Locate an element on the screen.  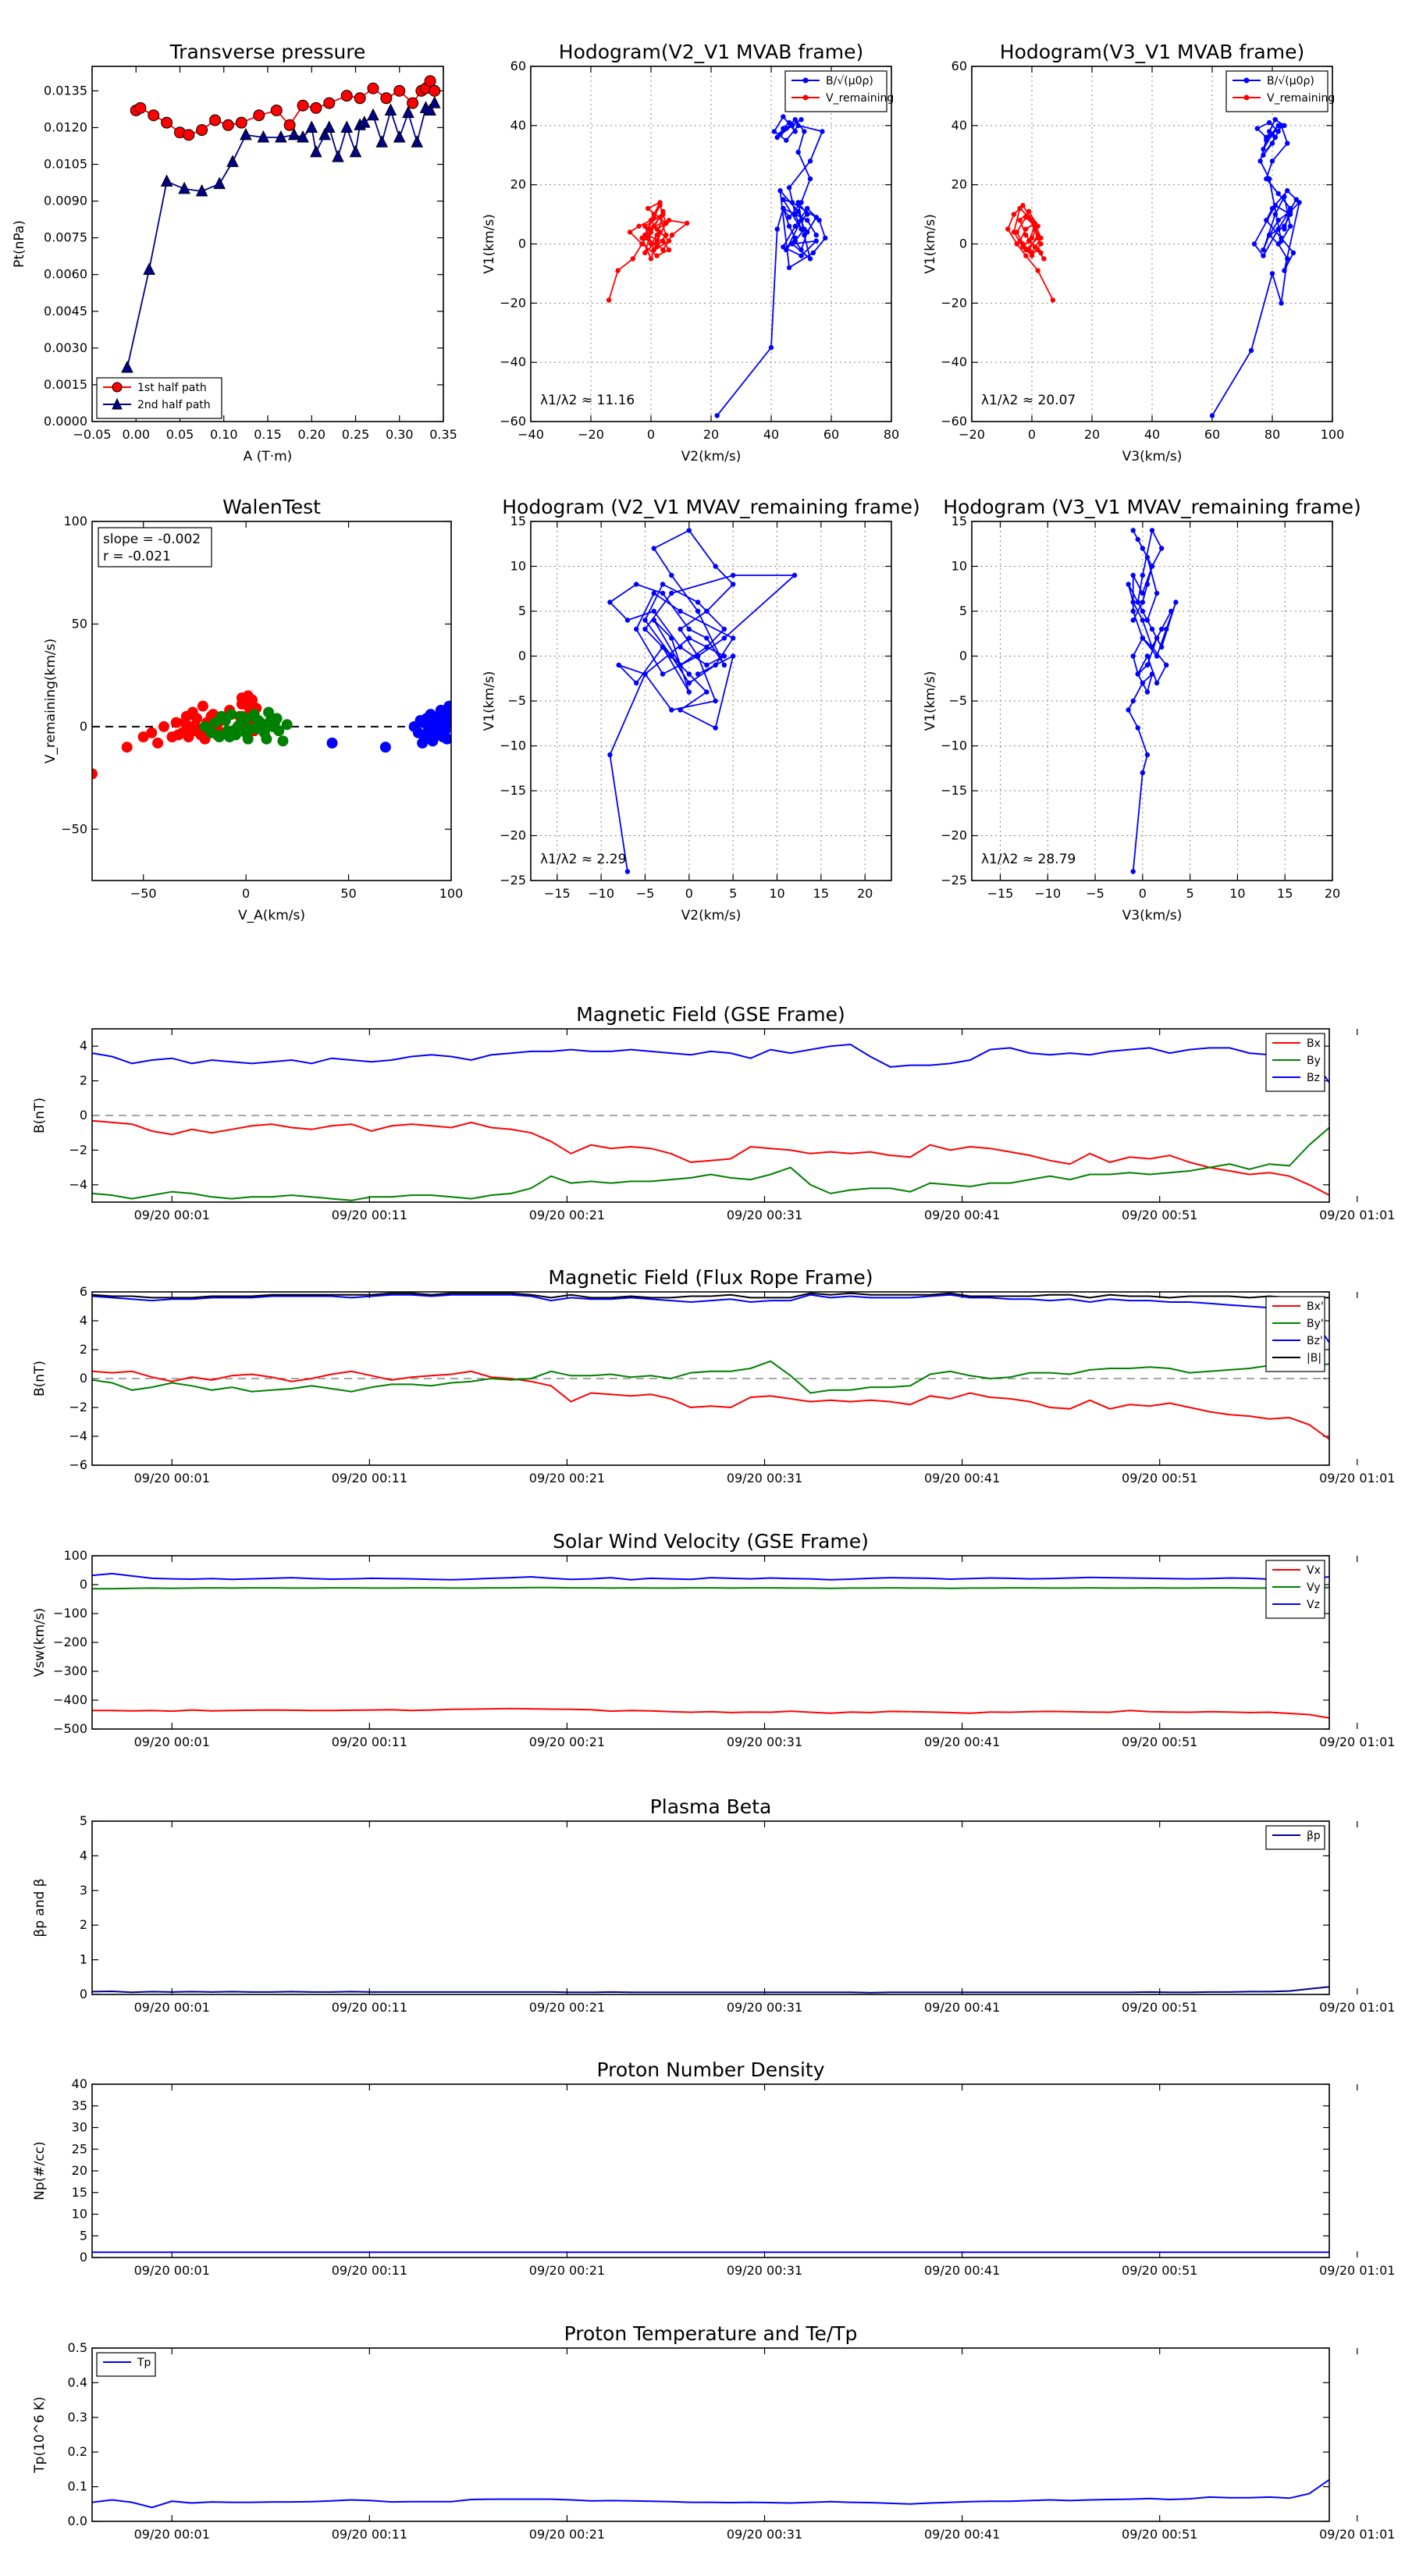
y-axis-label: βp and β is located at coordinates (40, 1907).